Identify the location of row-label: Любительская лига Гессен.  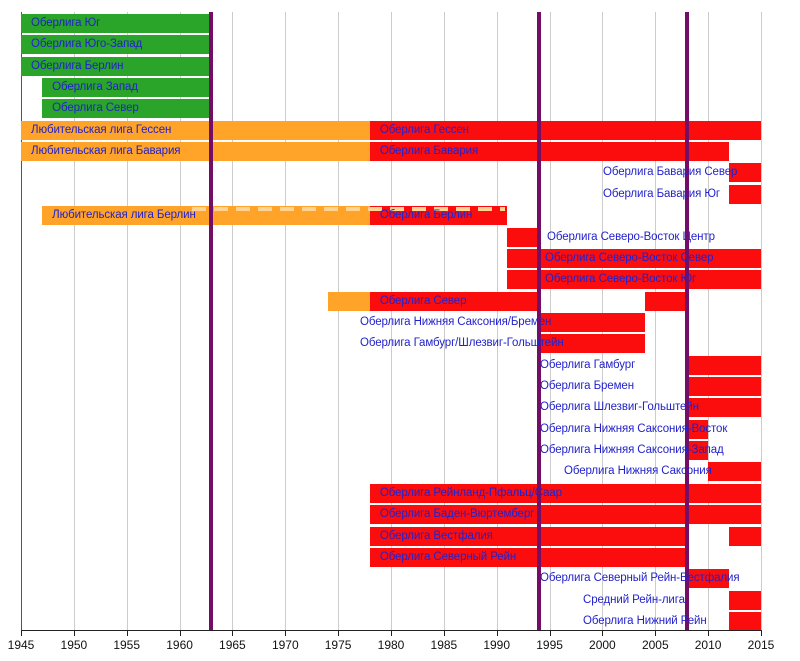
(101, 130).